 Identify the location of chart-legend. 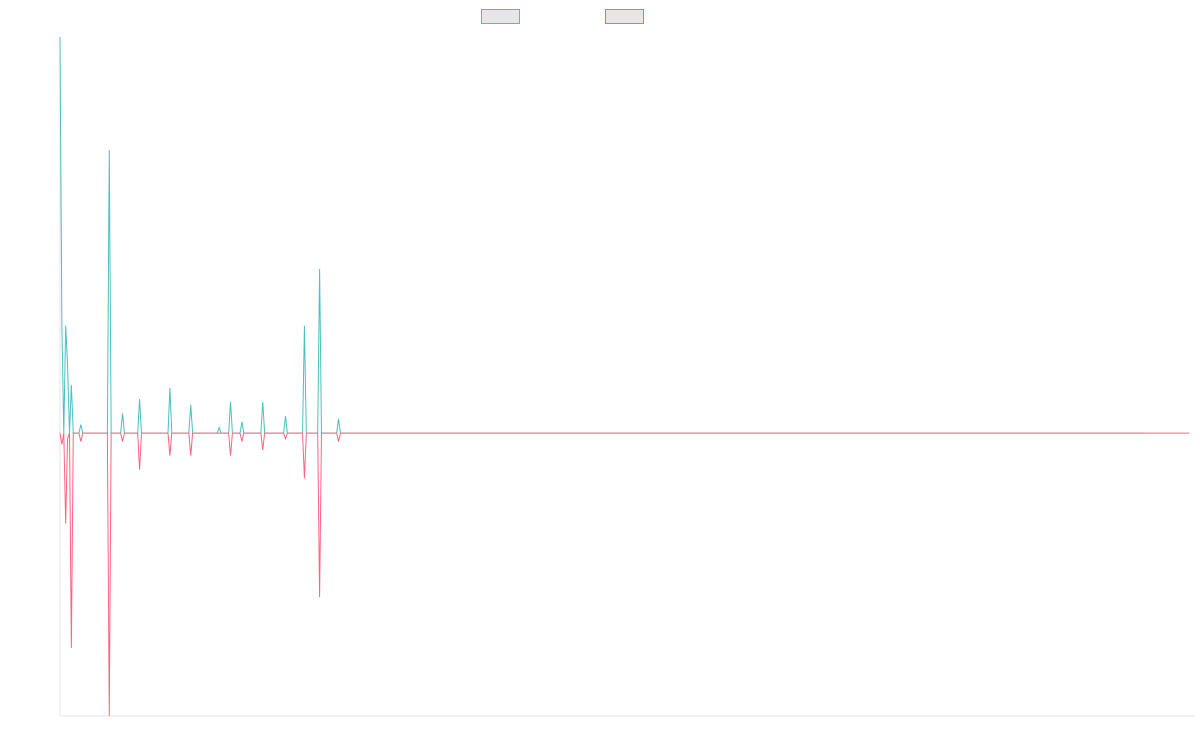
(600, 18).